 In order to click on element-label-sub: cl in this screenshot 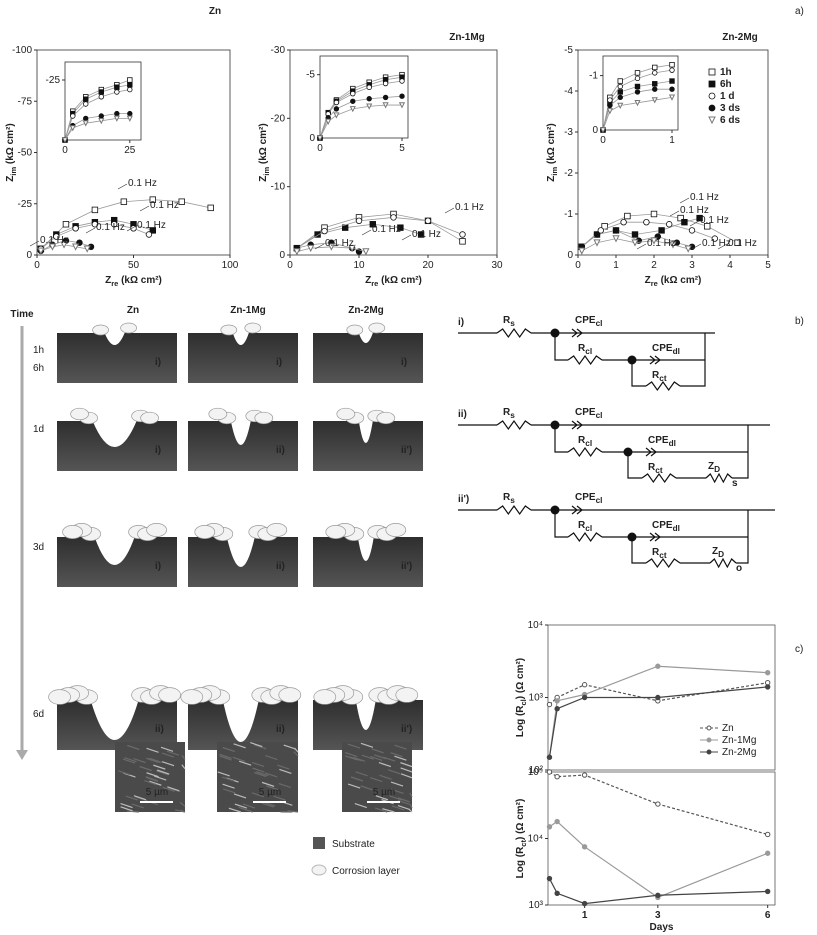, I will do `click(588, 351)`.